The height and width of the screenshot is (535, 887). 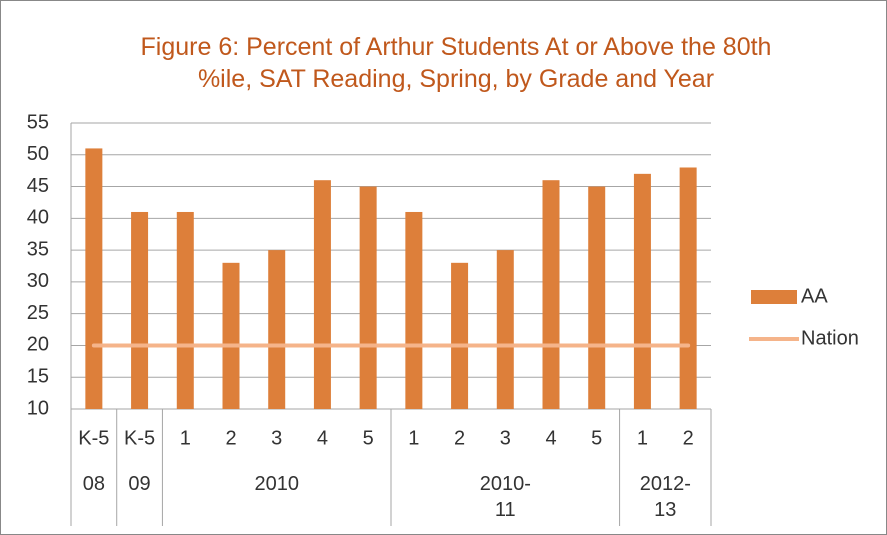 I want to click on y-tick-label: 10, so click(x=38, y=408).